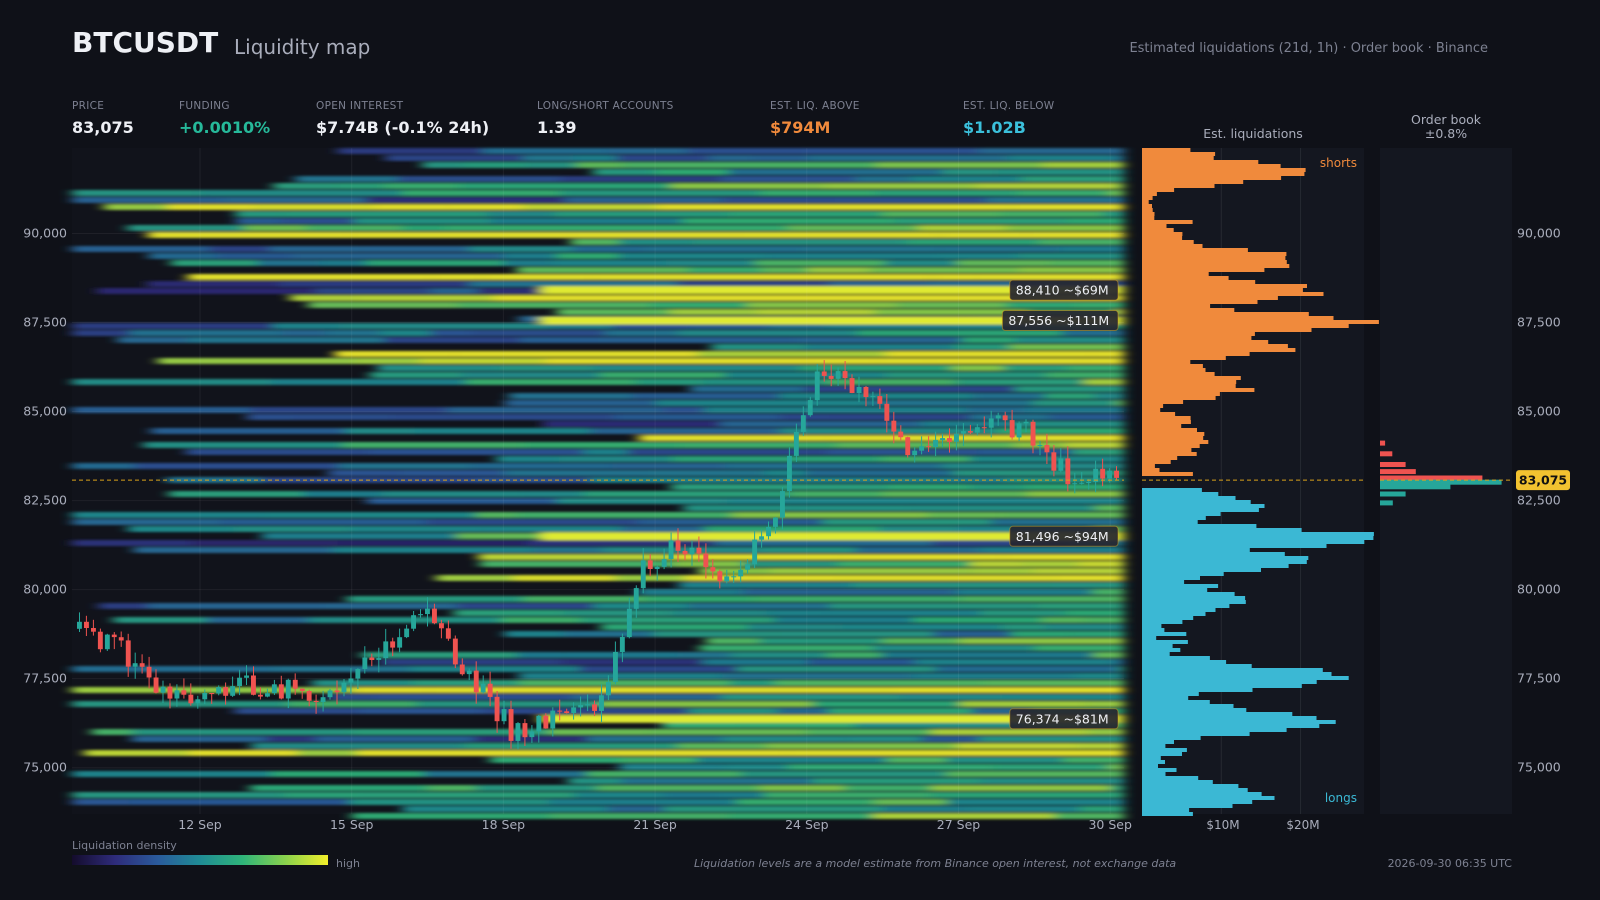 Image resolution: width=1600 pixels, height=900 pixels. What do you see at coordinates (1260, 482) in the screenshot?
I see `liquidations-histogram` at bounding box center [1260, 482].